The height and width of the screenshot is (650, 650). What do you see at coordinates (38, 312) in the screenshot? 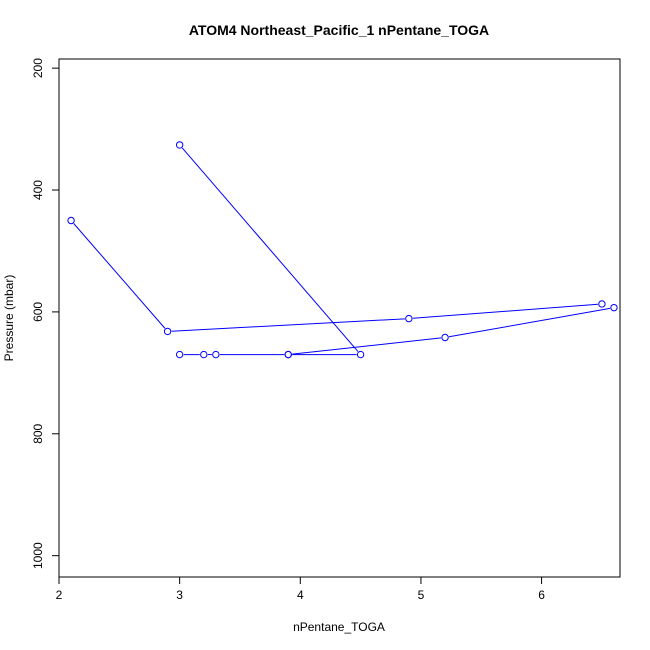
I see `y-tick-label: 600` at bounding box center [38, 312].